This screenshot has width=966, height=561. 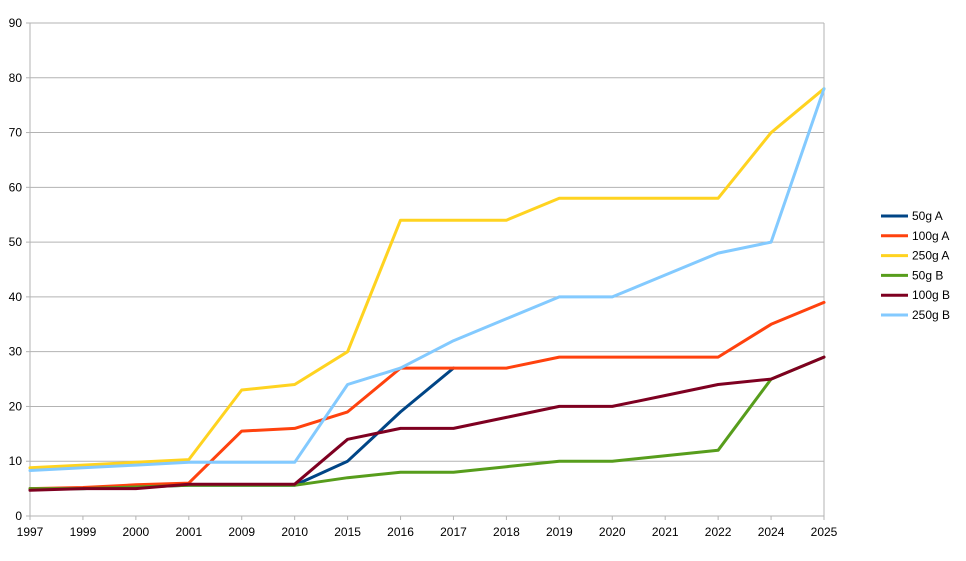 I want to click on x-tick-label: 2020, so click(x=612, y=532).